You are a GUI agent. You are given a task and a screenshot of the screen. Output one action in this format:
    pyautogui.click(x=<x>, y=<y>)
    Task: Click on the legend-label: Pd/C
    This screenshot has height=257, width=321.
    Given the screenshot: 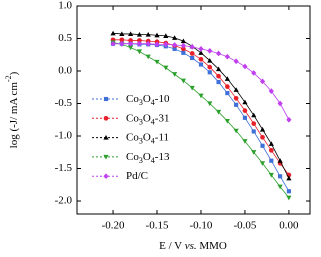 What is the action you would take?
    pyautogui.click(x=137, y=176)
    